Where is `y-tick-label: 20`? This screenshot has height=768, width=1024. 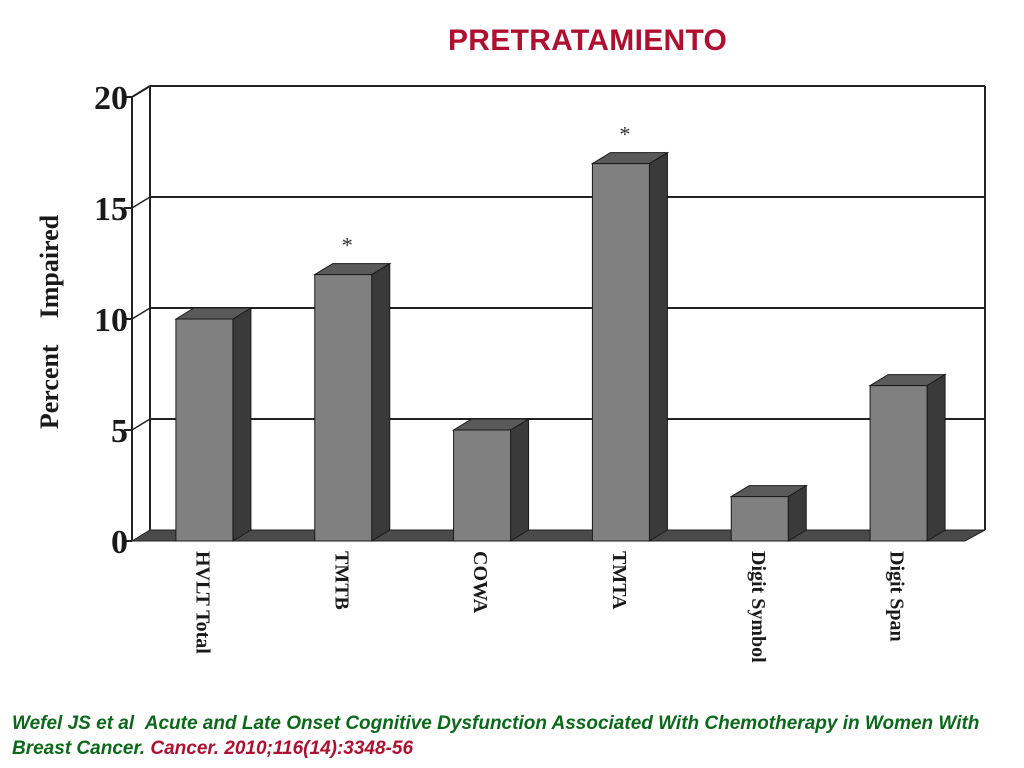 y-tick-label: 20 is located at coordinates (111, 98).